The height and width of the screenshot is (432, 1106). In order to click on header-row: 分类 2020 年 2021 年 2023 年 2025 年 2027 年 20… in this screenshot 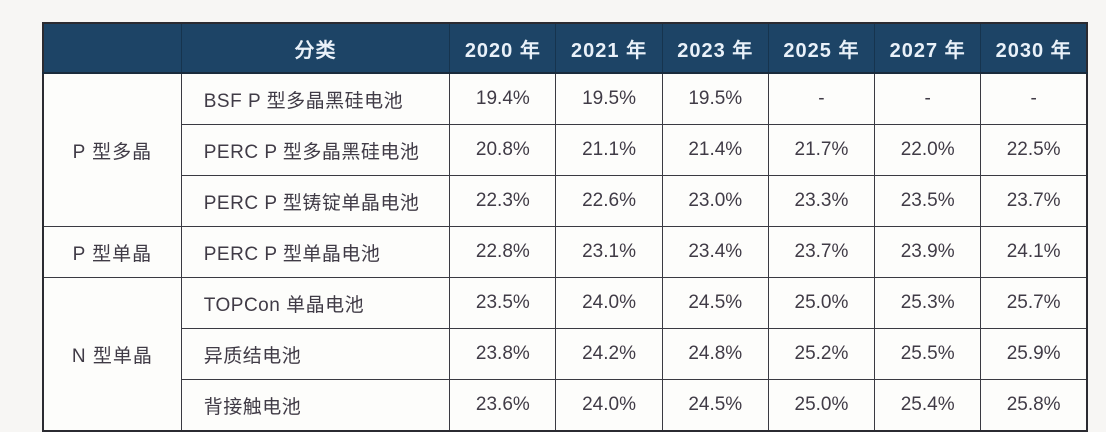, I will do `click(565, 48)`.